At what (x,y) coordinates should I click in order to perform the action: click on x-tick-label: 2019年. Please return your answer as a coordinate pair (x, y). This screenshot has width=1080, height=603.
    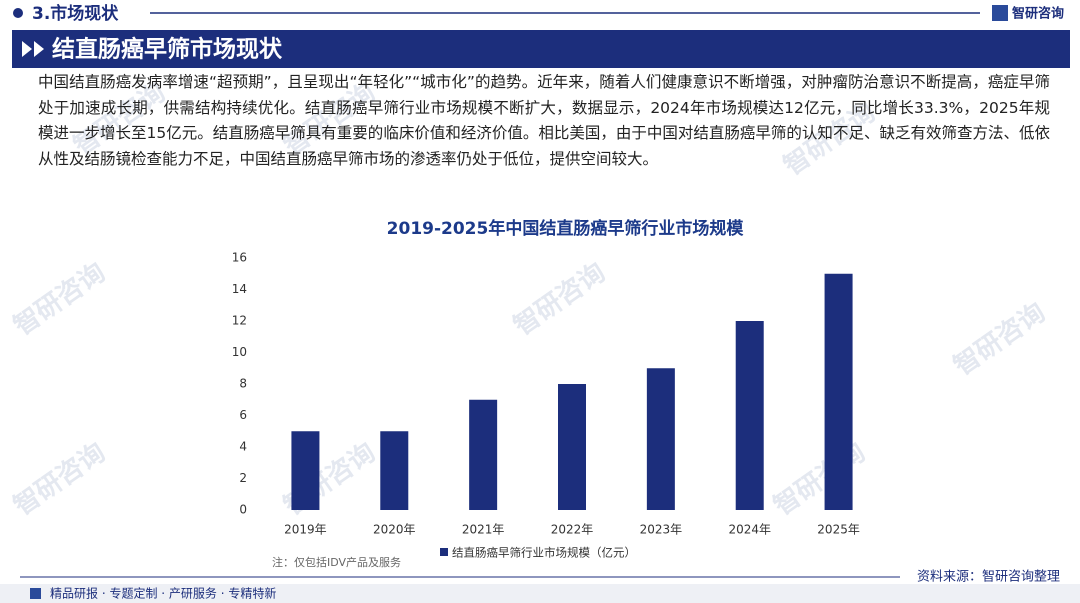
    Looking at the image, I should click on (305, 530).